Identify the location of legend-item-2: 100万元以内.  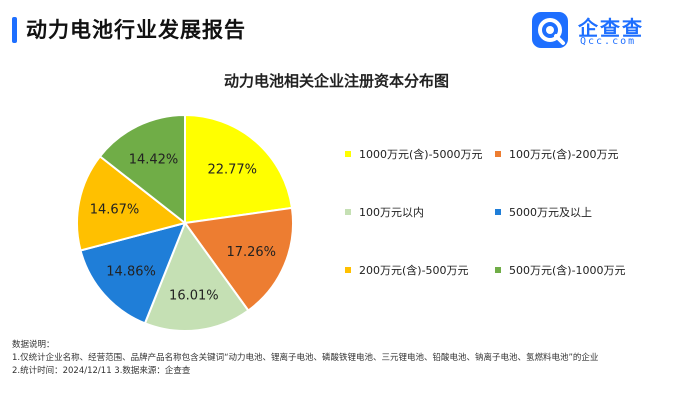
(384, 212).